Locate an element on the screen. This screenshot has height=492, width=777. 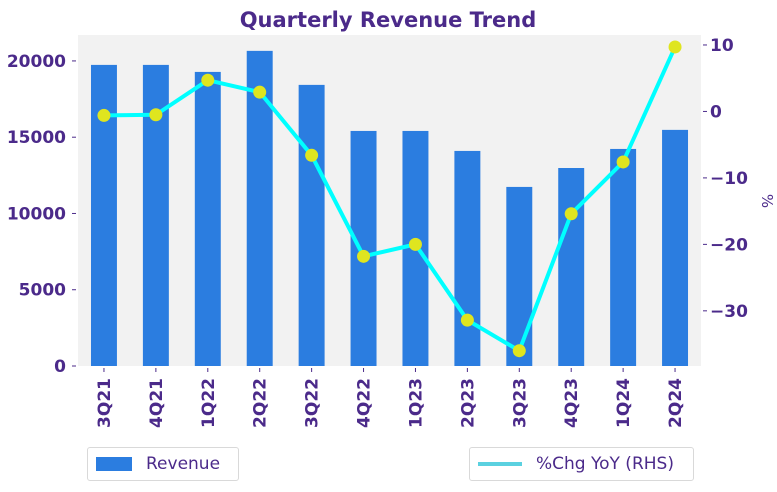
left-axis: 0 5000 10000 15000 20000 is located at coordinates (41, 214).